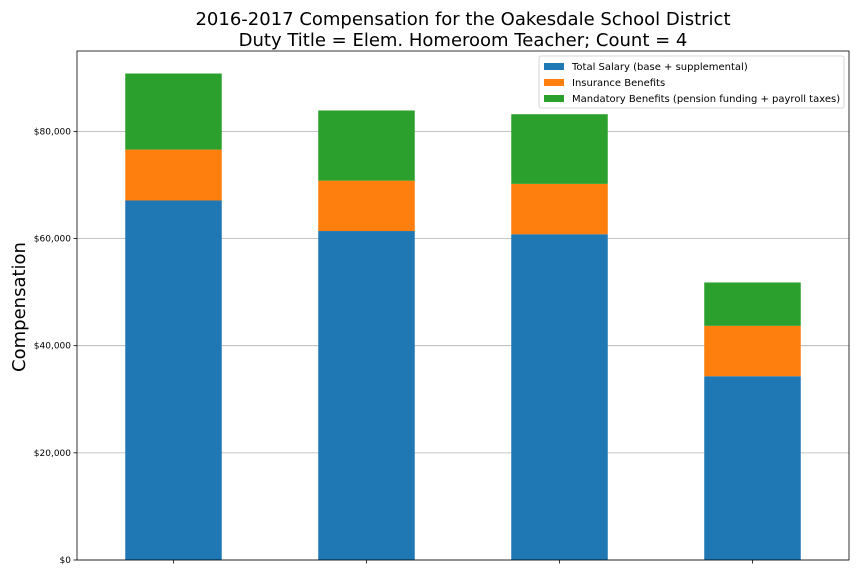  Describe the element at coordinates (52, 240) in the screenshot. I see `y-tick-label: $60,000` at that location.